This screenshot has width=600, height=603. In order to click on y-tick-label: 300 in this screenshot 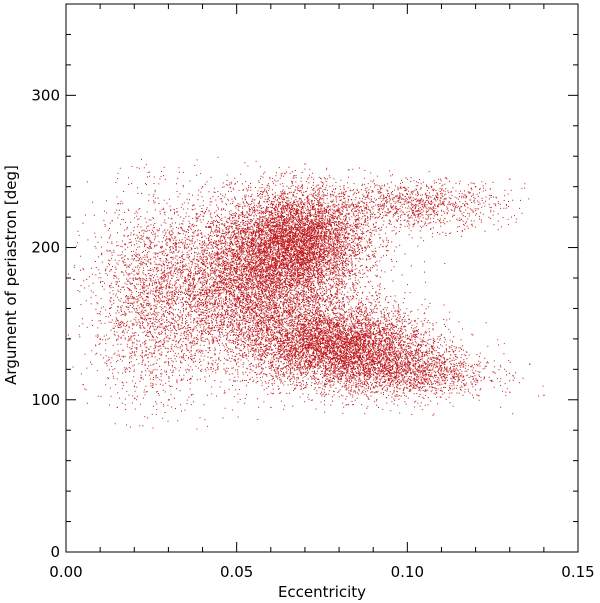, I will do `click(45, 95)`.